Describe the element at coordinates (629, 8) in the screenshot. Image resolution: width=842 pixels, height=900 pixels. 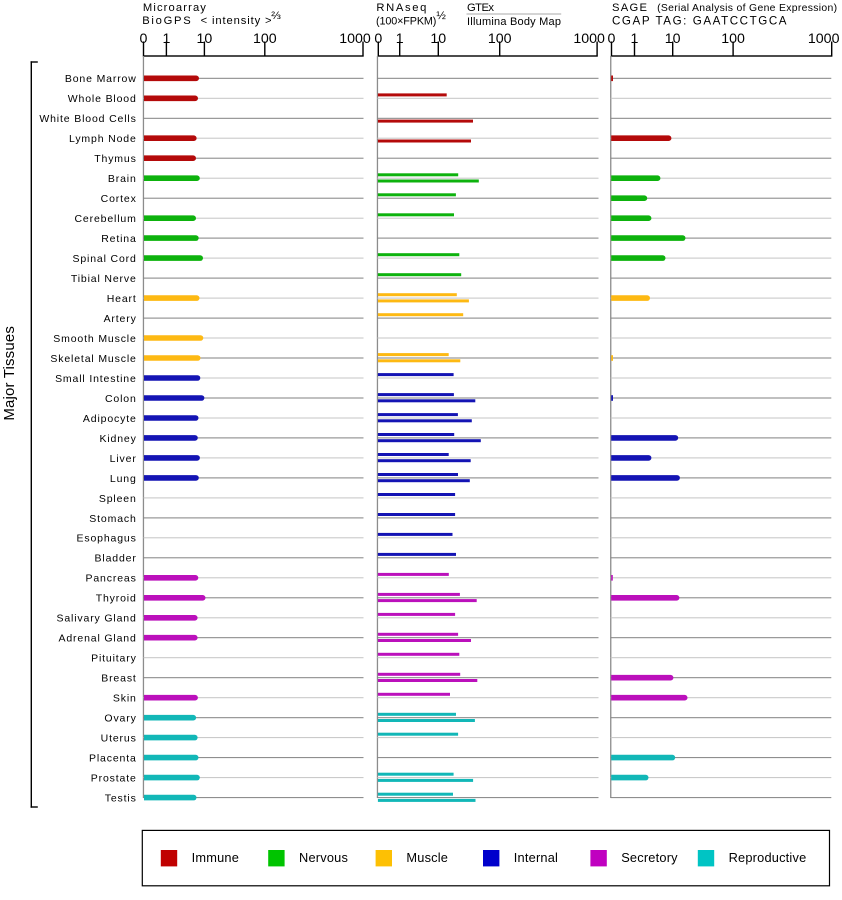
I see `svg-text: SAGE` at that location.